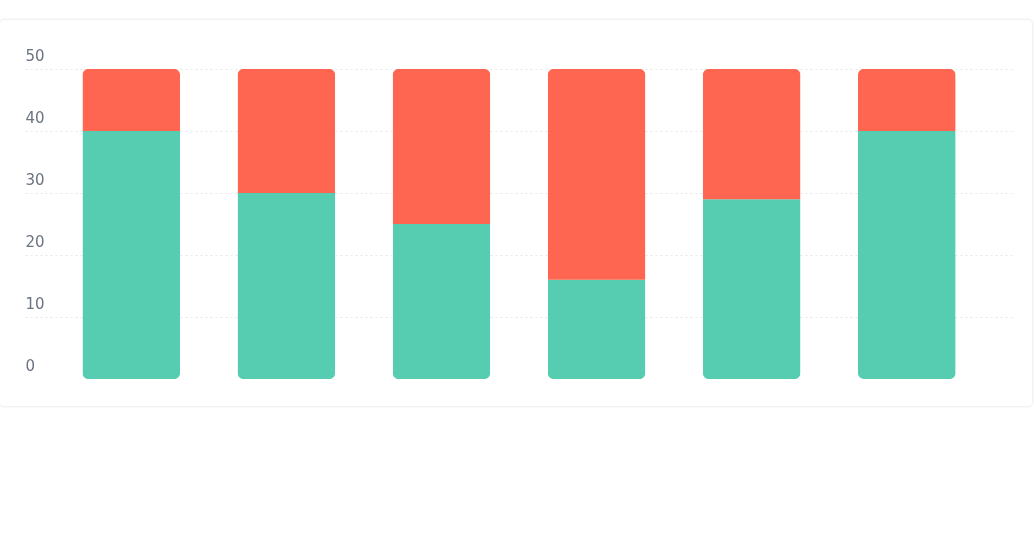 The width and height of the screenshot is (1034, 555). Describe the element at coordinates (35, 117) in the screenshot. I see `y-tick-label: 40` at that location.